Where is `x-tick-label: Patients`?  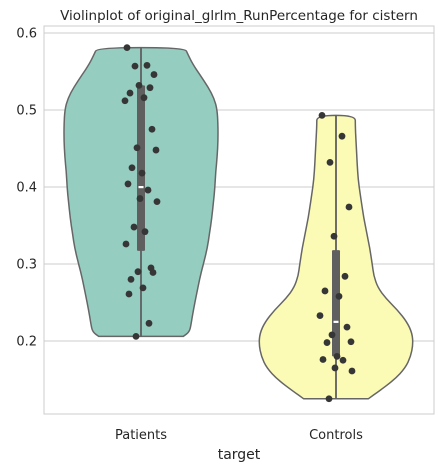
x-tick-label: Patients is located at coordinates (141, 435).